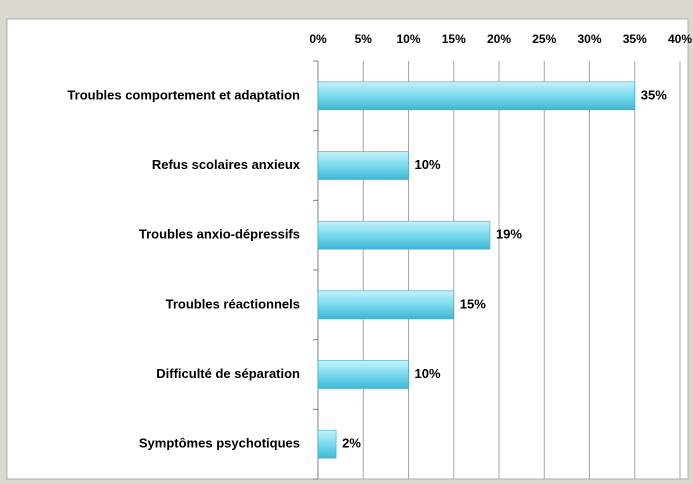 The height and width of the screenshot is (484, 693). What do you see at coordinates (351, 443) in the screenshot?
I see `data-label: 2%` at bounding box center [351, 443].